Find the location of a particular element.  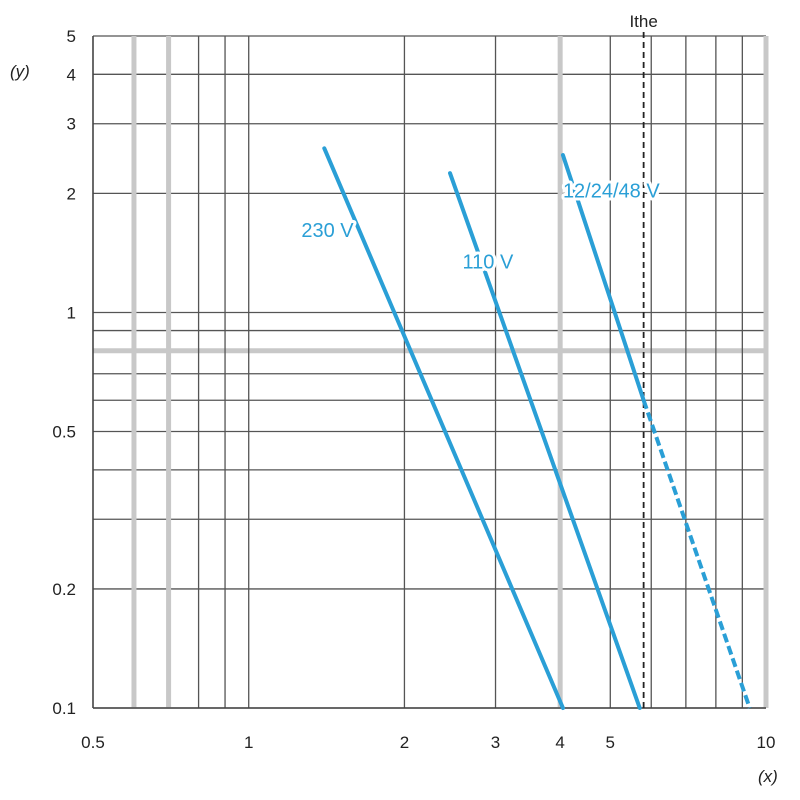

y-tick-label: 3 is located at coordinates (71, 124).